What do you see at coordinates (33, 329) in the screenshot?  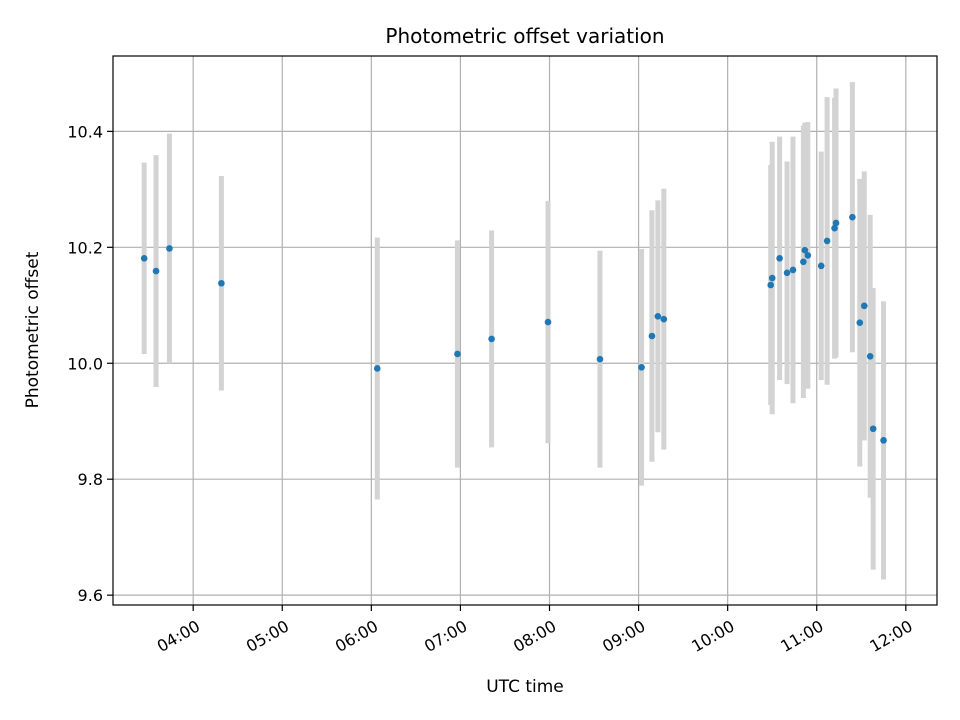 I see `y-axis-title: Photometric offset` at bounding box center [33, 329].